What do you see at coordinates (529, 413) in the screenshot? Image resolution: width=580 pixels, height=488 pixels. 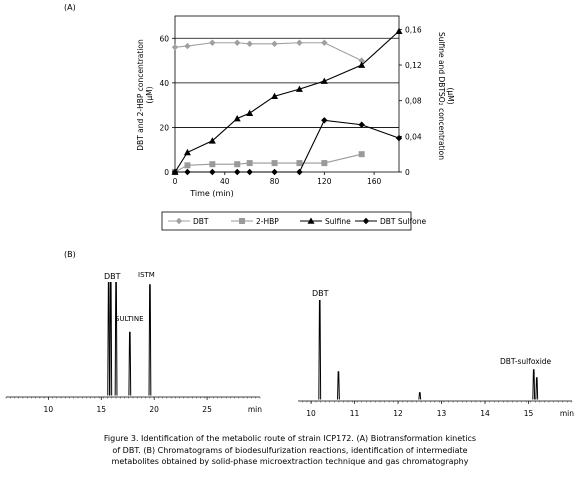 I see `chrom-right-x-tick-label-15: 15` at bounding box center [529, 413].